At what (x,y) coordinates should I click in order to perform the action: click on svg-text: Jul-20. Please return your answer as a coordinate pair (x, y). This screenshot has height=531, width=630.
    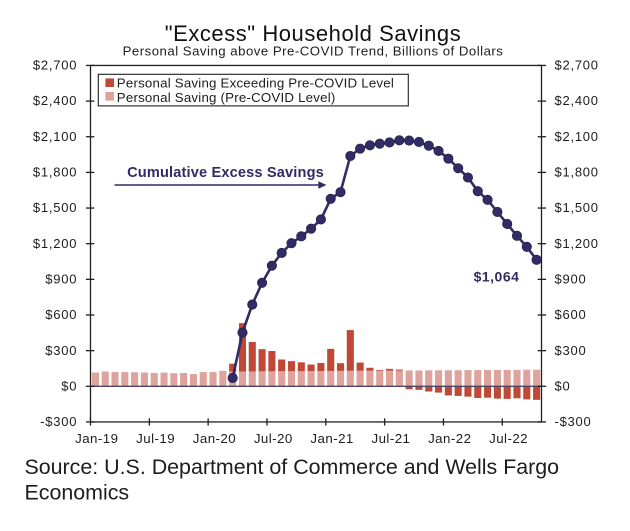
    Looking at the image, I should click on (273, 438).